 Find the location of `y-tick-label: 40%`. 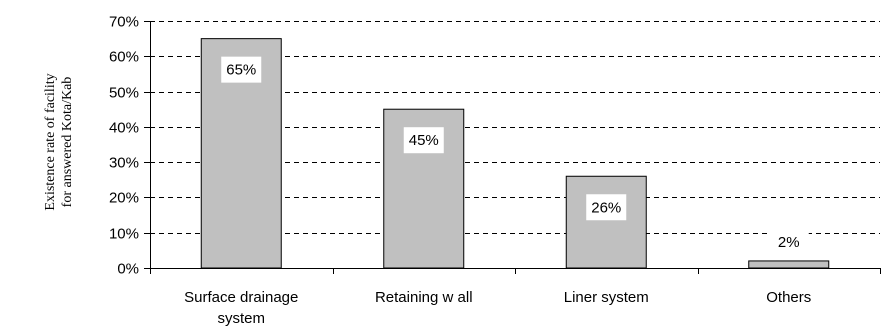

y-tick-label: 40% is located at coordinates (124, 128).